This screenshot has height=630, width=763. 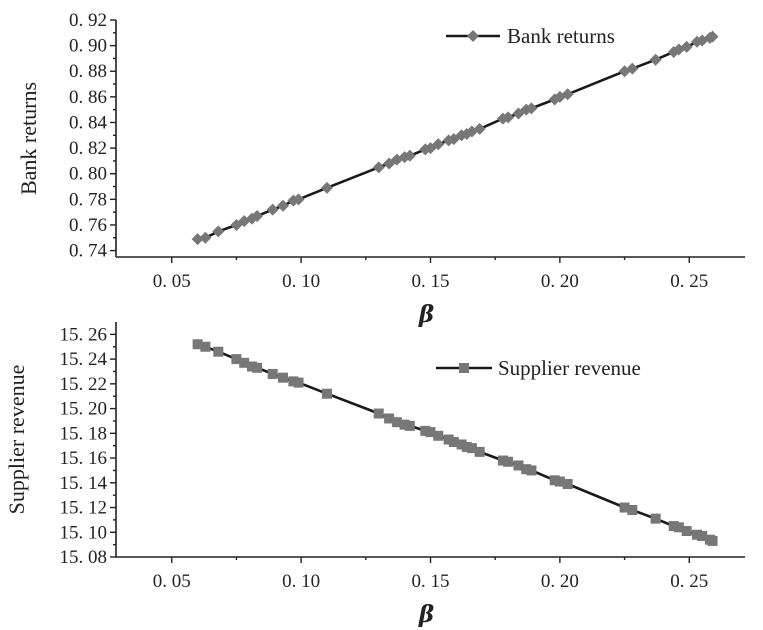 I want to click on y-tick-label: 15. 26, so click(x=84, y=334).